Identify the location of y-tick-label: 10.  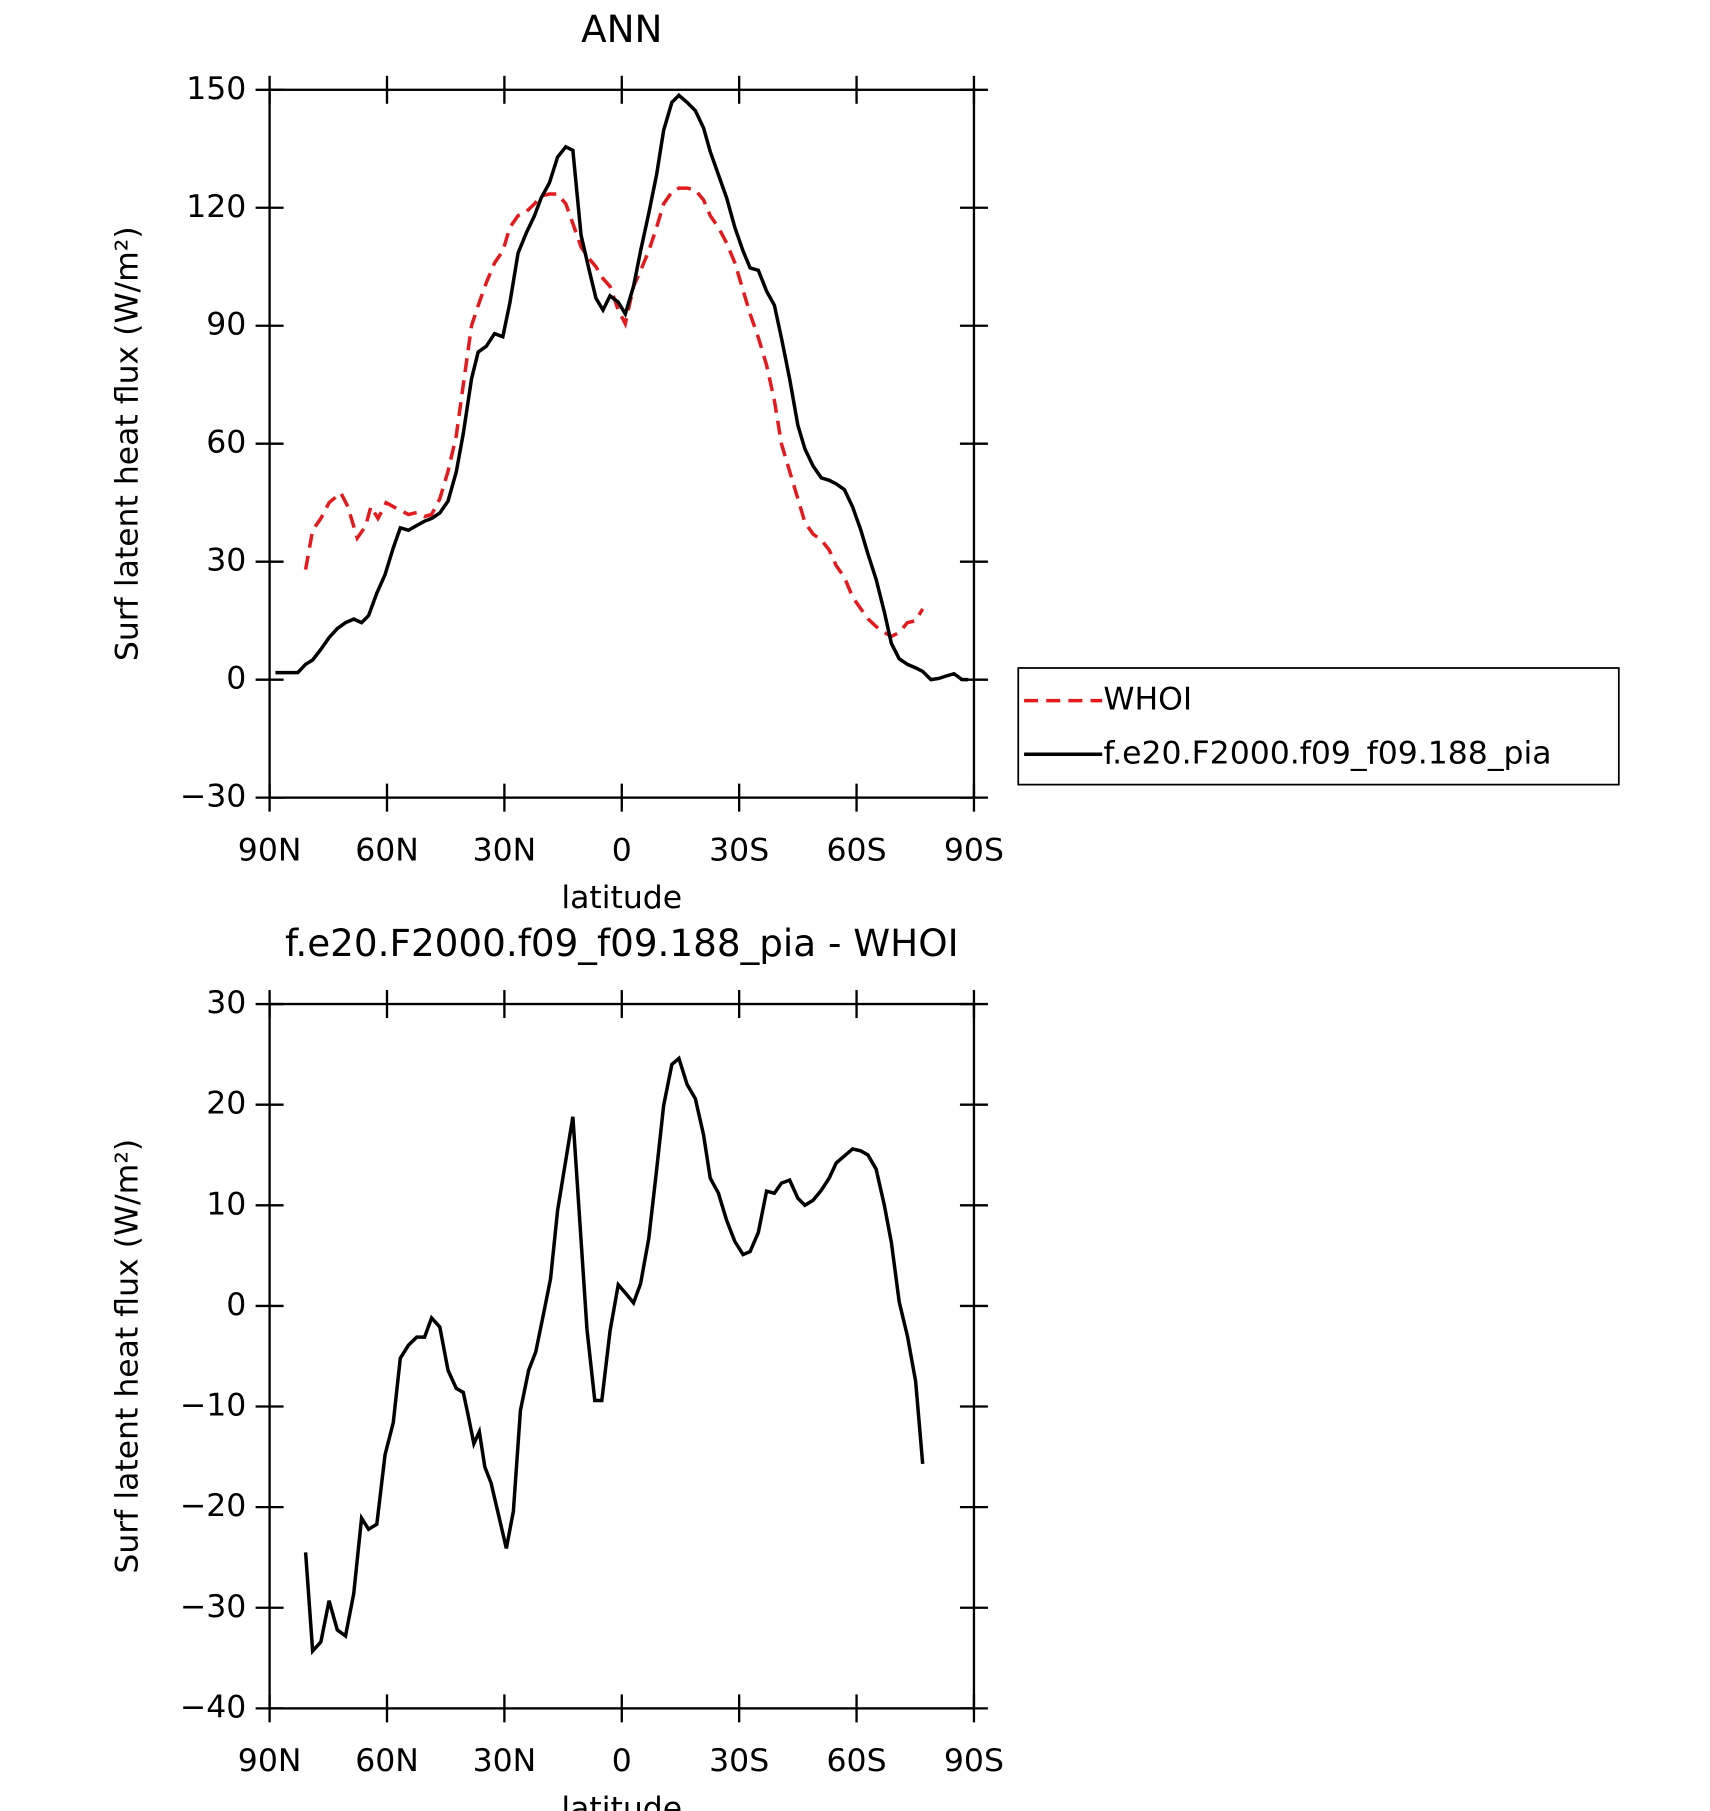
(226, 1204).